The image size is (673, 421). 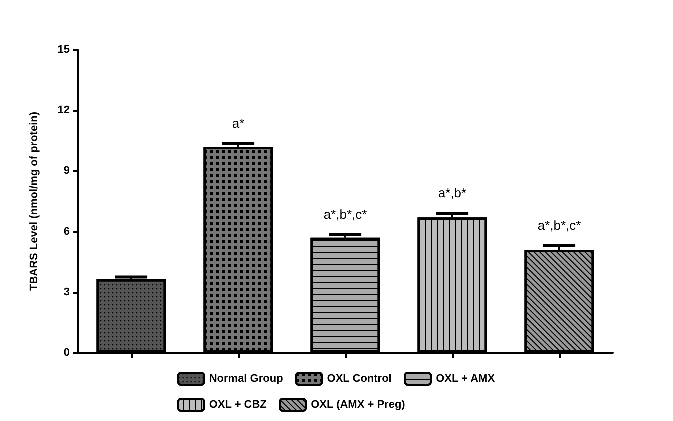 What do you see at coordinates (238, 123) in the screenshot?
I see `annotation: a*` at bounding box center [238, 123].